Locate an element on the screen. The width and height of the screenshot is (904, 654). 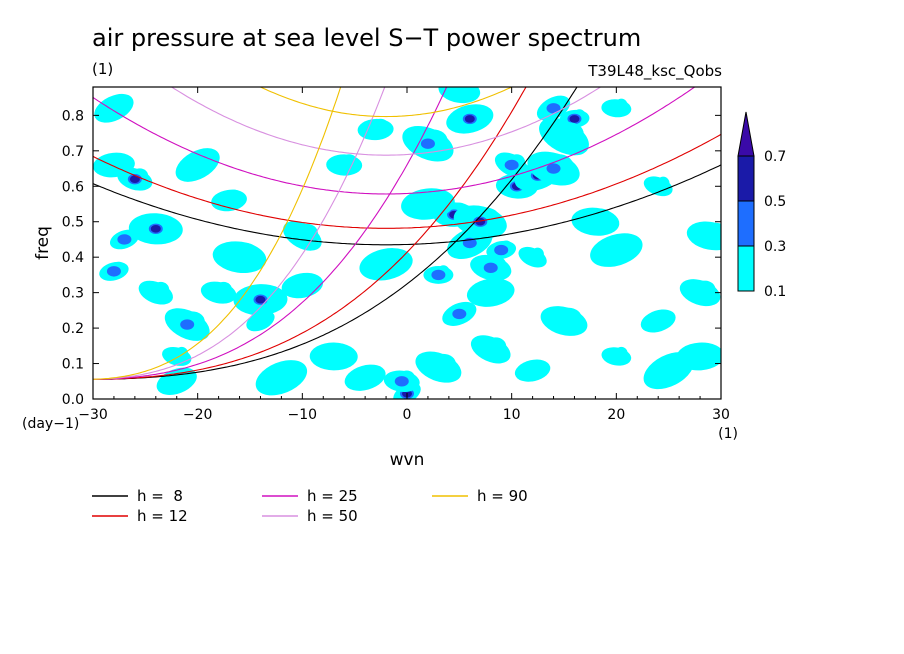
y-tick-label: 0.3 is located at coordinates (73, 294).